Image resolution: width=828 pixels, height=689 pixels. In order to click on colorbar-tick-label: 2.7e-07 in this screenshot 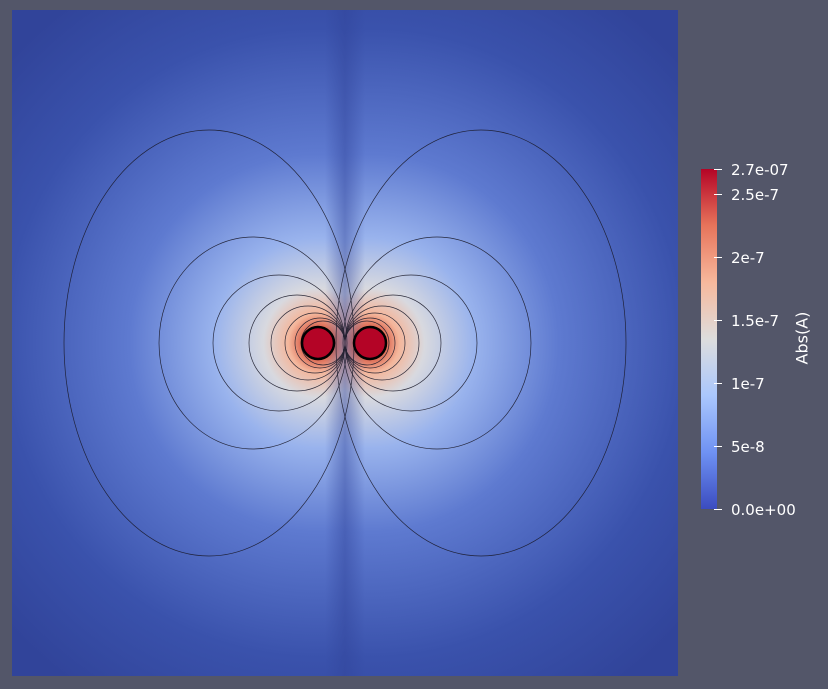, I will do `click(760, 169)`.